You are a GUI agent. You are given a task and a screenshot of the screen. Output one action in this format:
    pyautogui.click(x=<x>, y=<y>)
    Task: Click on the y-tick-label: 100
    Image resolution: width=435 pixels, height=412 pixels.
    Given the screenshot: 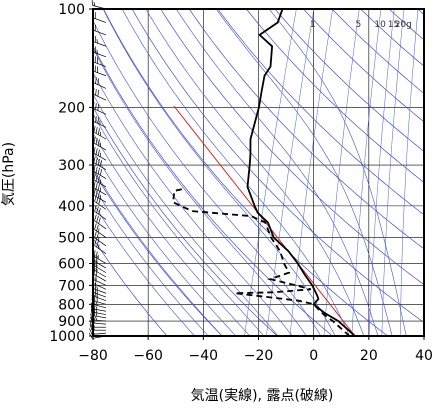 What is the action you would take?
    pyautogui.click(x=71, y=10)
    